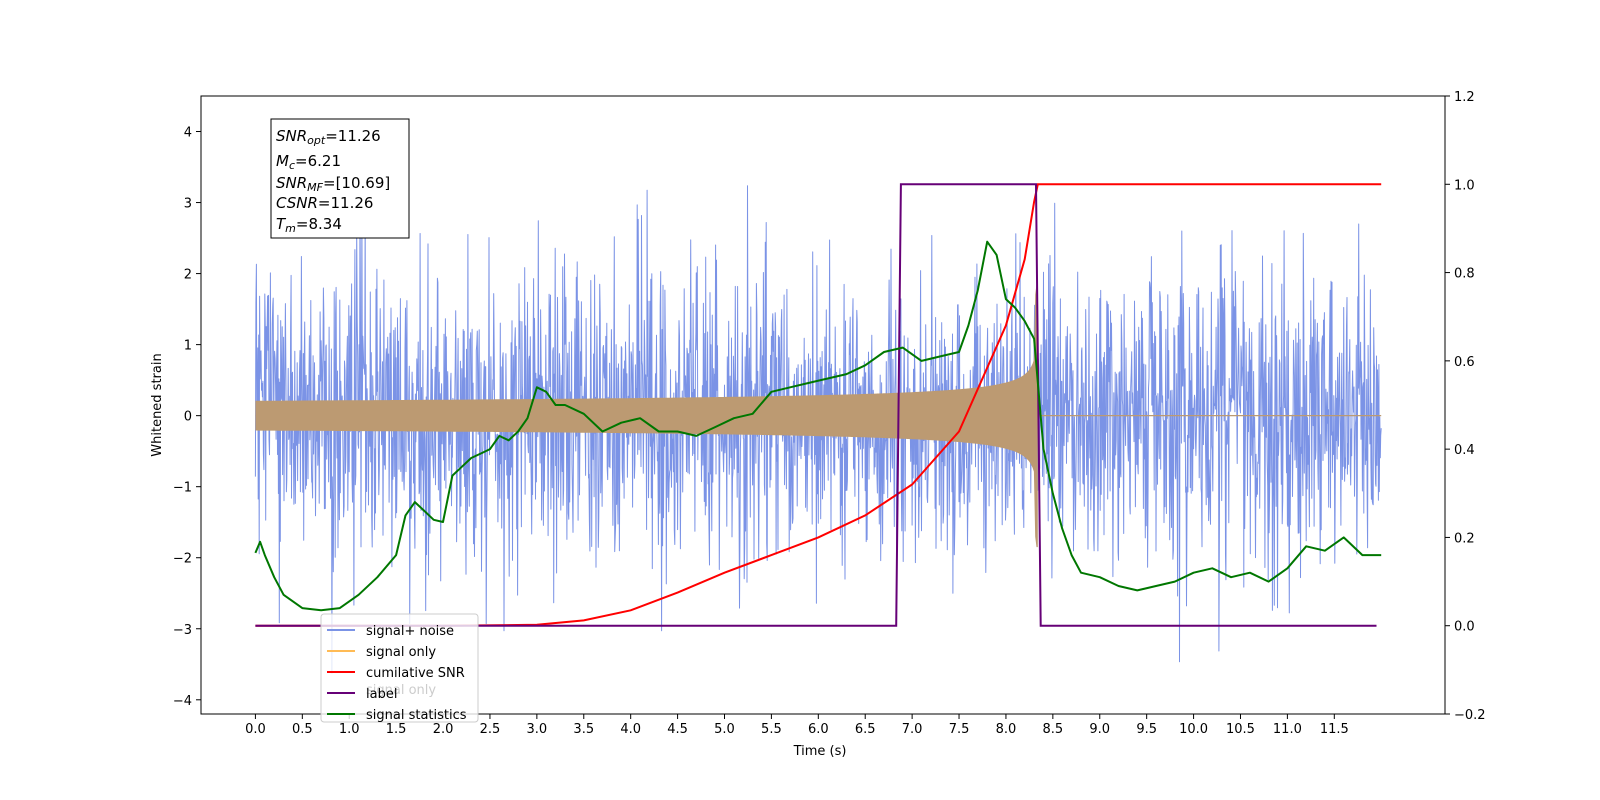 This screenshot has width=1600, height=800. What do you see at coordinates (182, 701) in the screenshot?
I see `y-tick-label: −4` at bounding box center [182, 701].